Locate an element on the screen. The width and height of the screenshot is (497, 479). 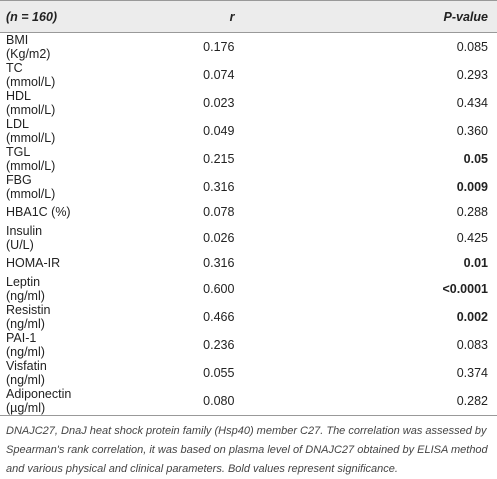
table-cell: 0.078 is located at coordinates (219, 212).